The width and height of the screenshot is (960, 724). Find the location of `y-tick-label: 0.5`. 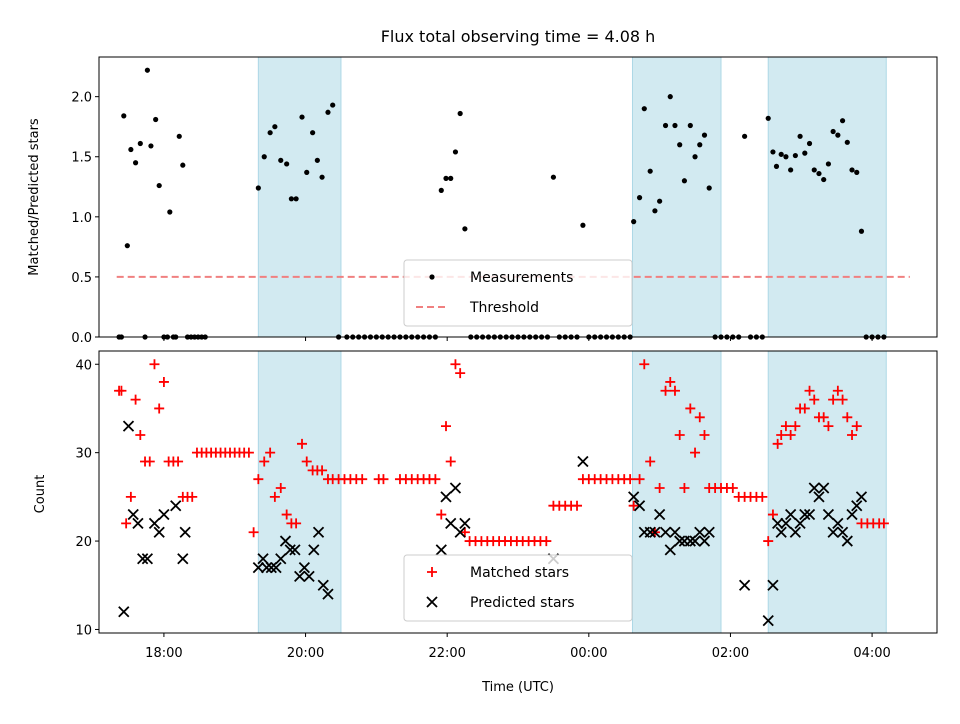

y-tick-label: 0.5 is located at coordinates (81, 278).